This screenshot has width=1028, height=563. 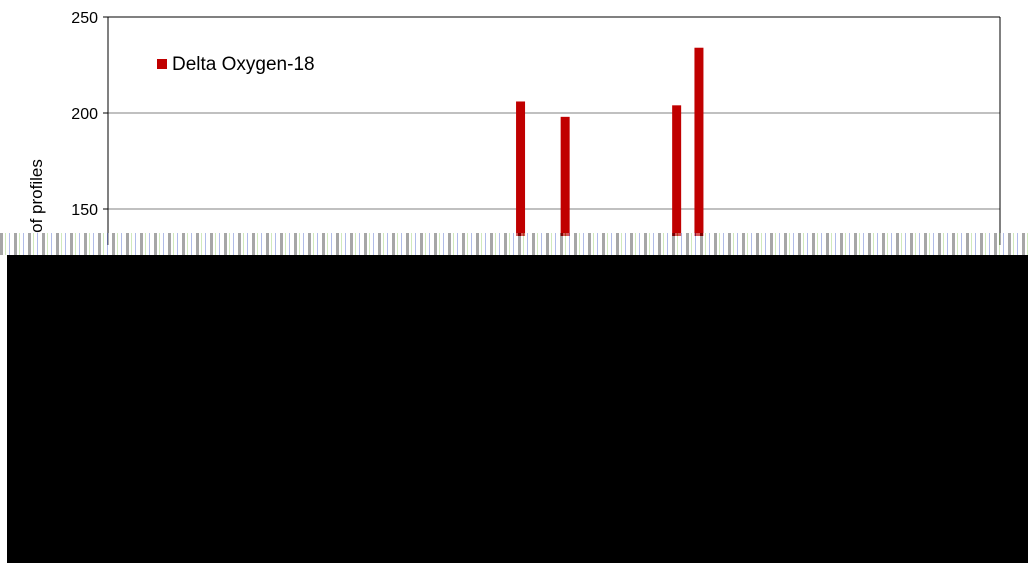 I want to click on legend-swatch, so click(x=162, y=64).